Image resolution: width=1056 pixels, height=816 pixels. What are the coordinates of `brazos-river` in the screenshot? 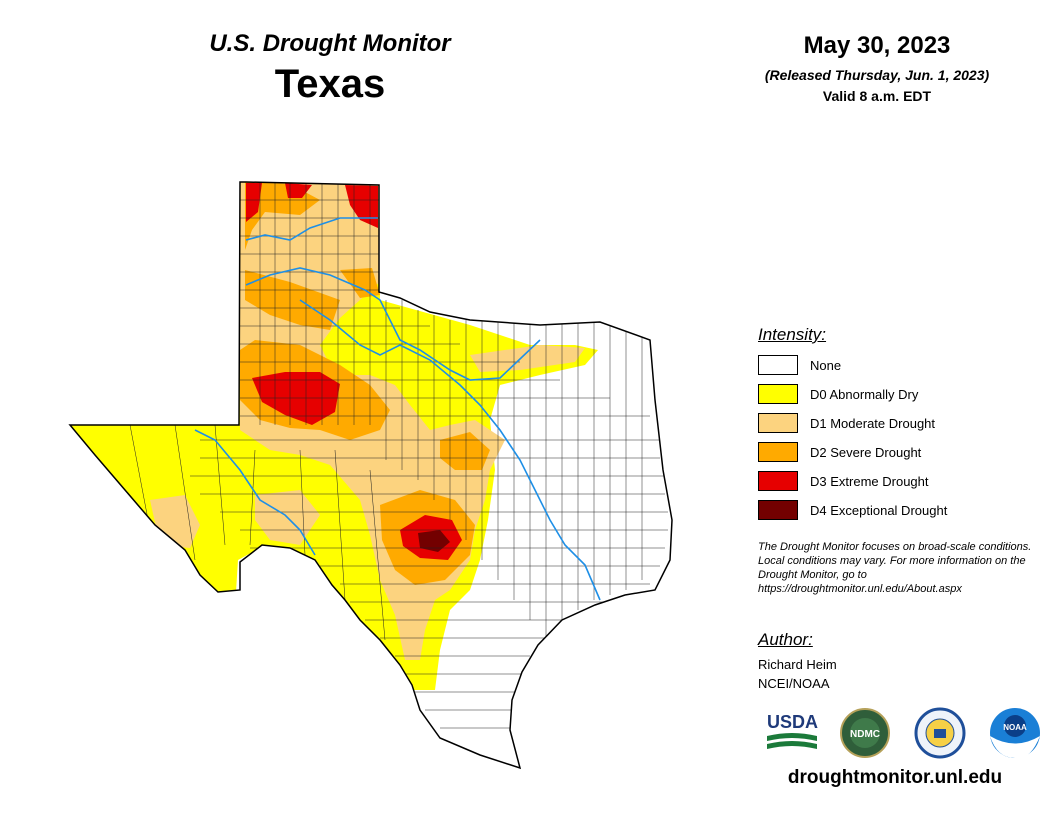 It's located at (450, 450).